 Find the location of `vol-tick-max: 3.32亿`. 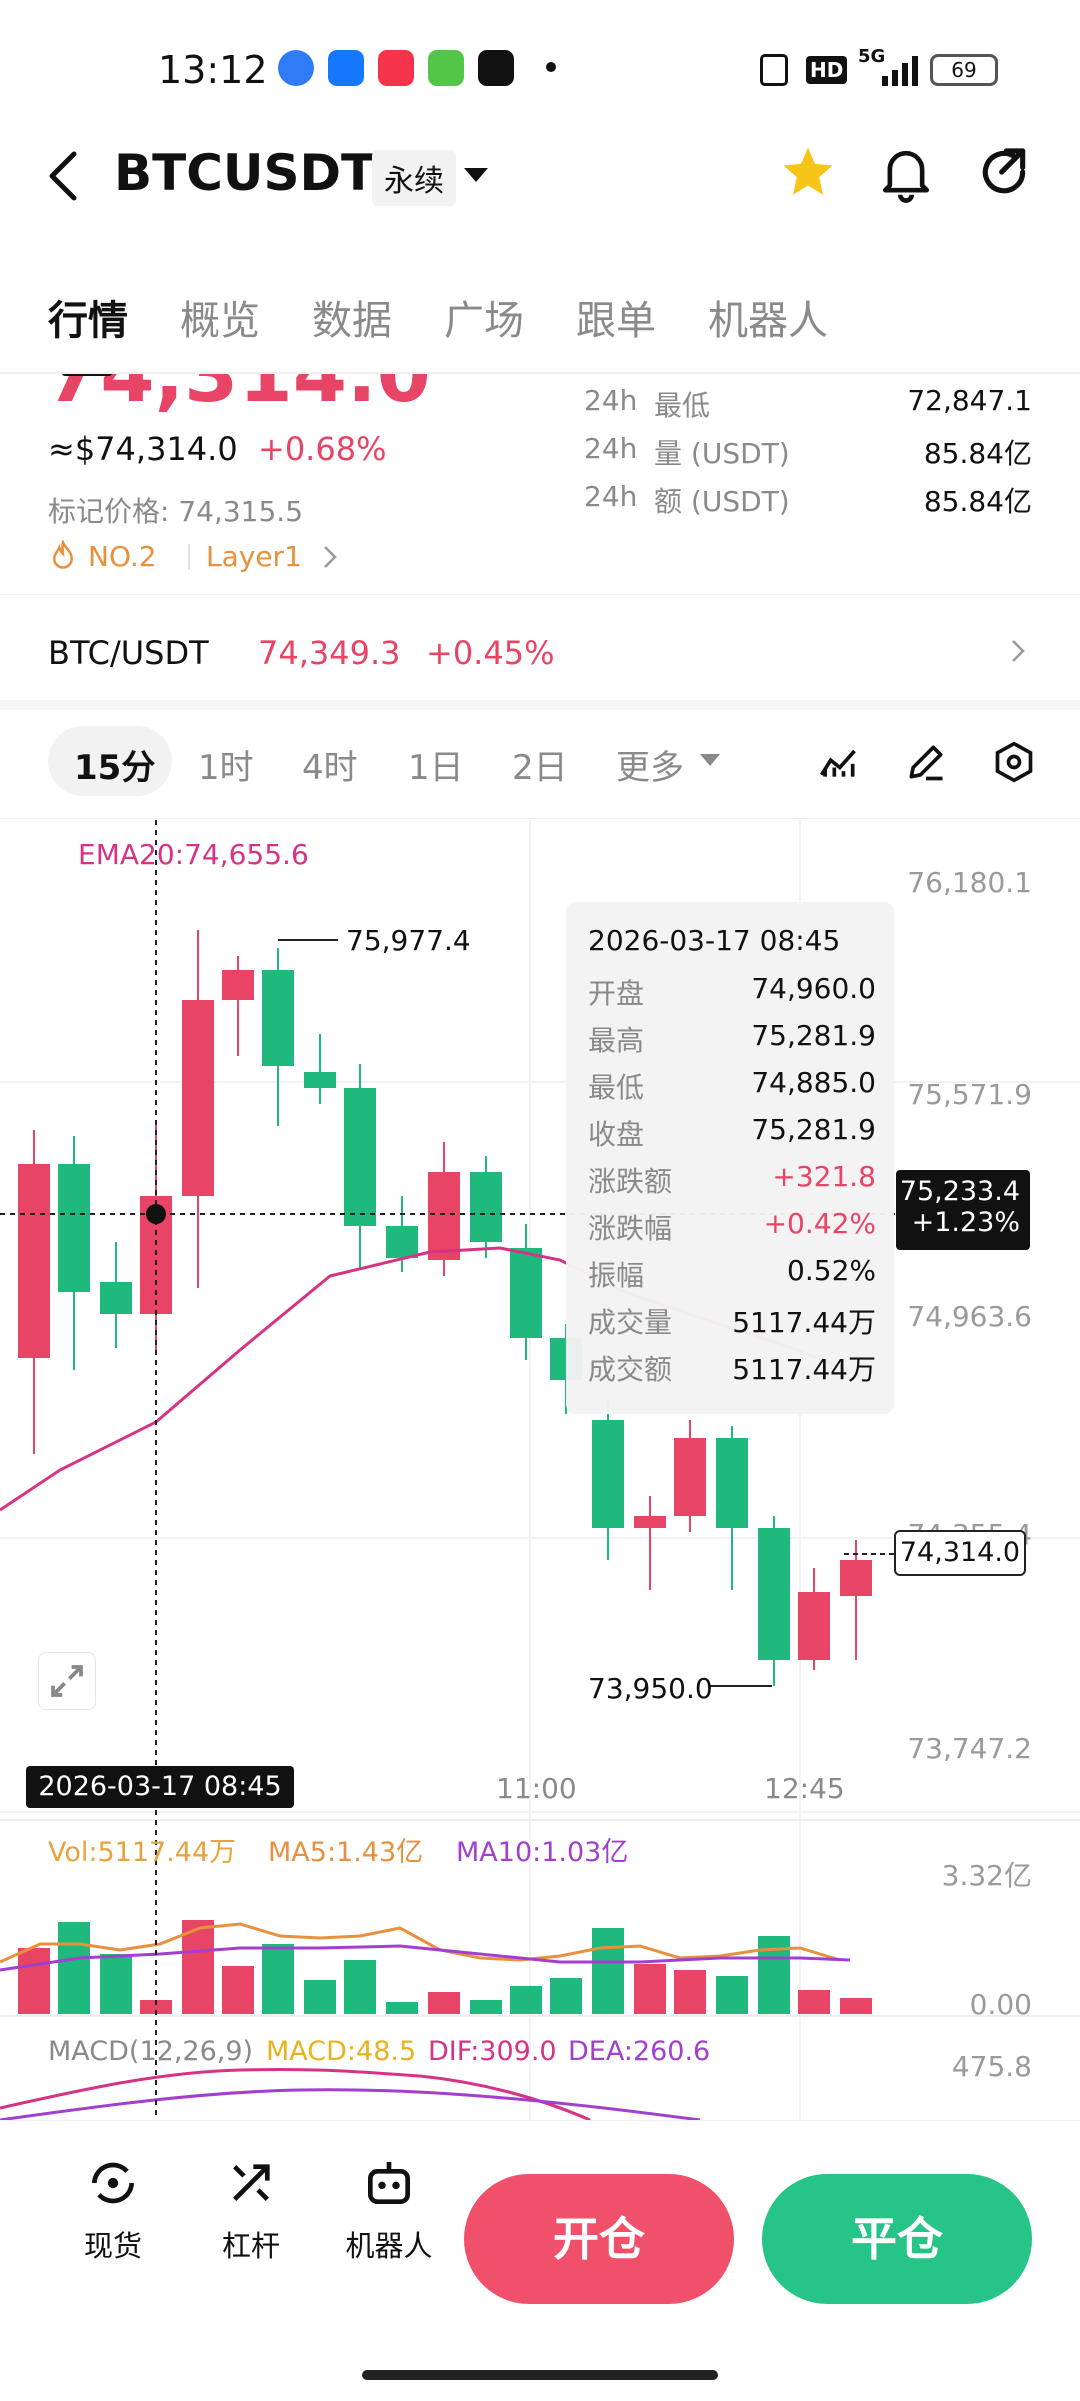

vol-tick-max: 3.32亿 is located at coordinates (986, 1875).